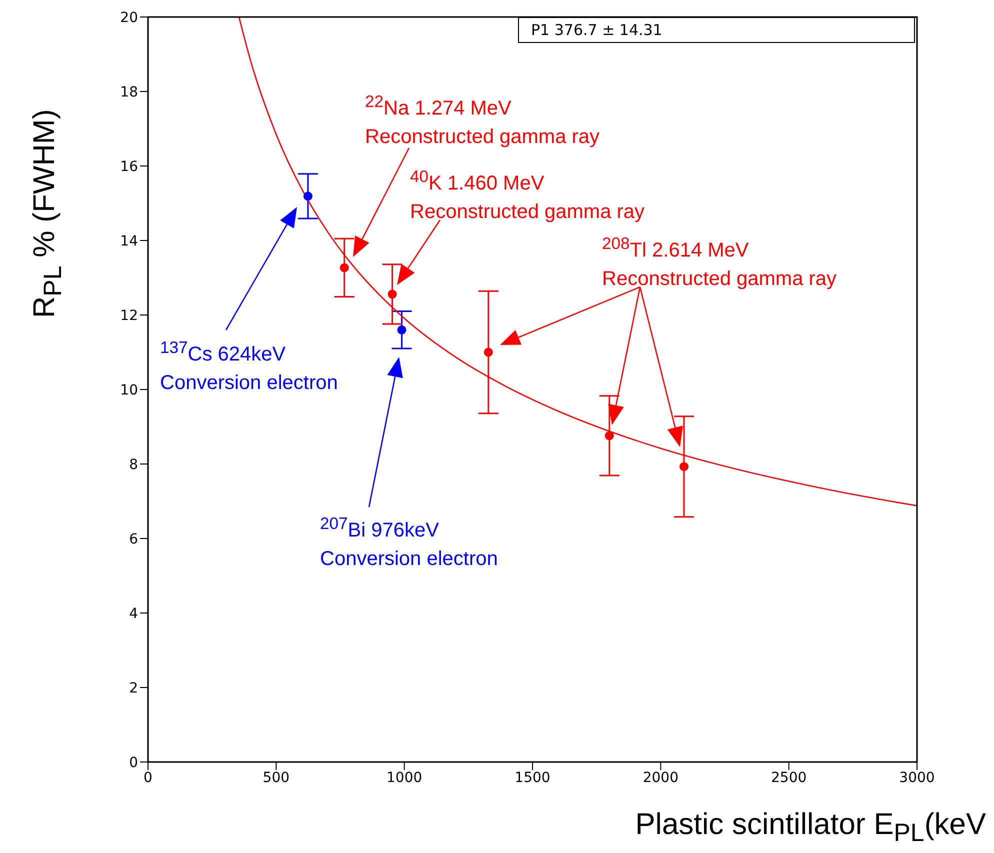 This screenshot has width=994, height=853. I want to click on y-tick-label: 4, so click(133, 614).